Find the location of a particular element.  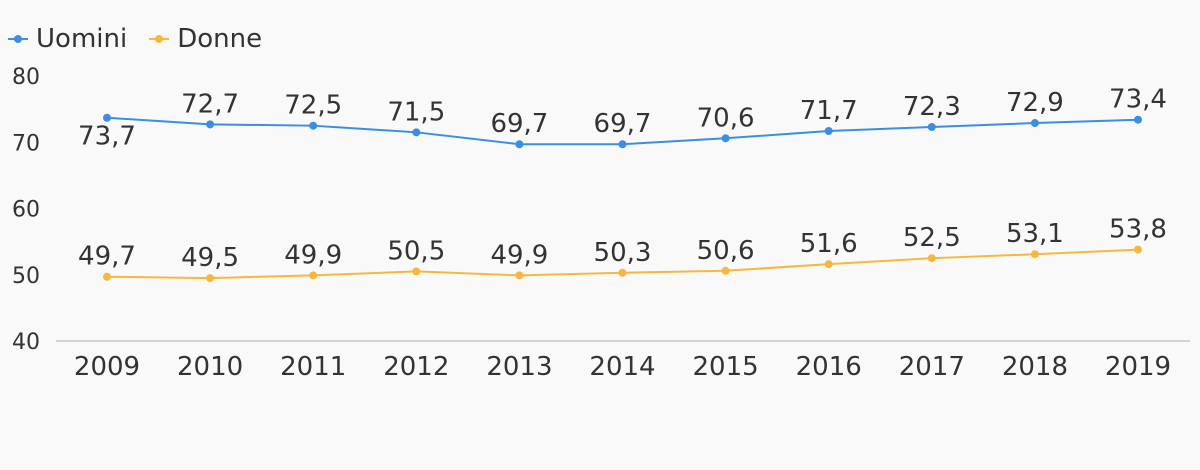

legend-label-uomini: Uomini is located at coordinates (82, 39).